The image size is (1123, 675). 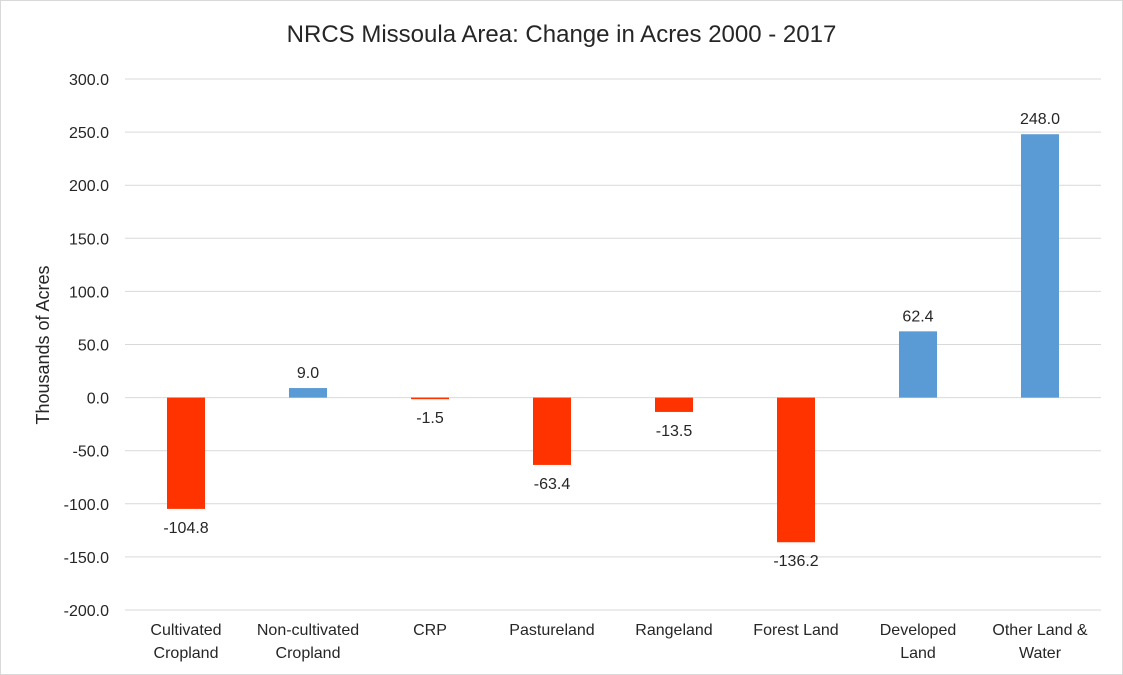 I want to click on data-label: 62.4, so click(x=917, y=316).